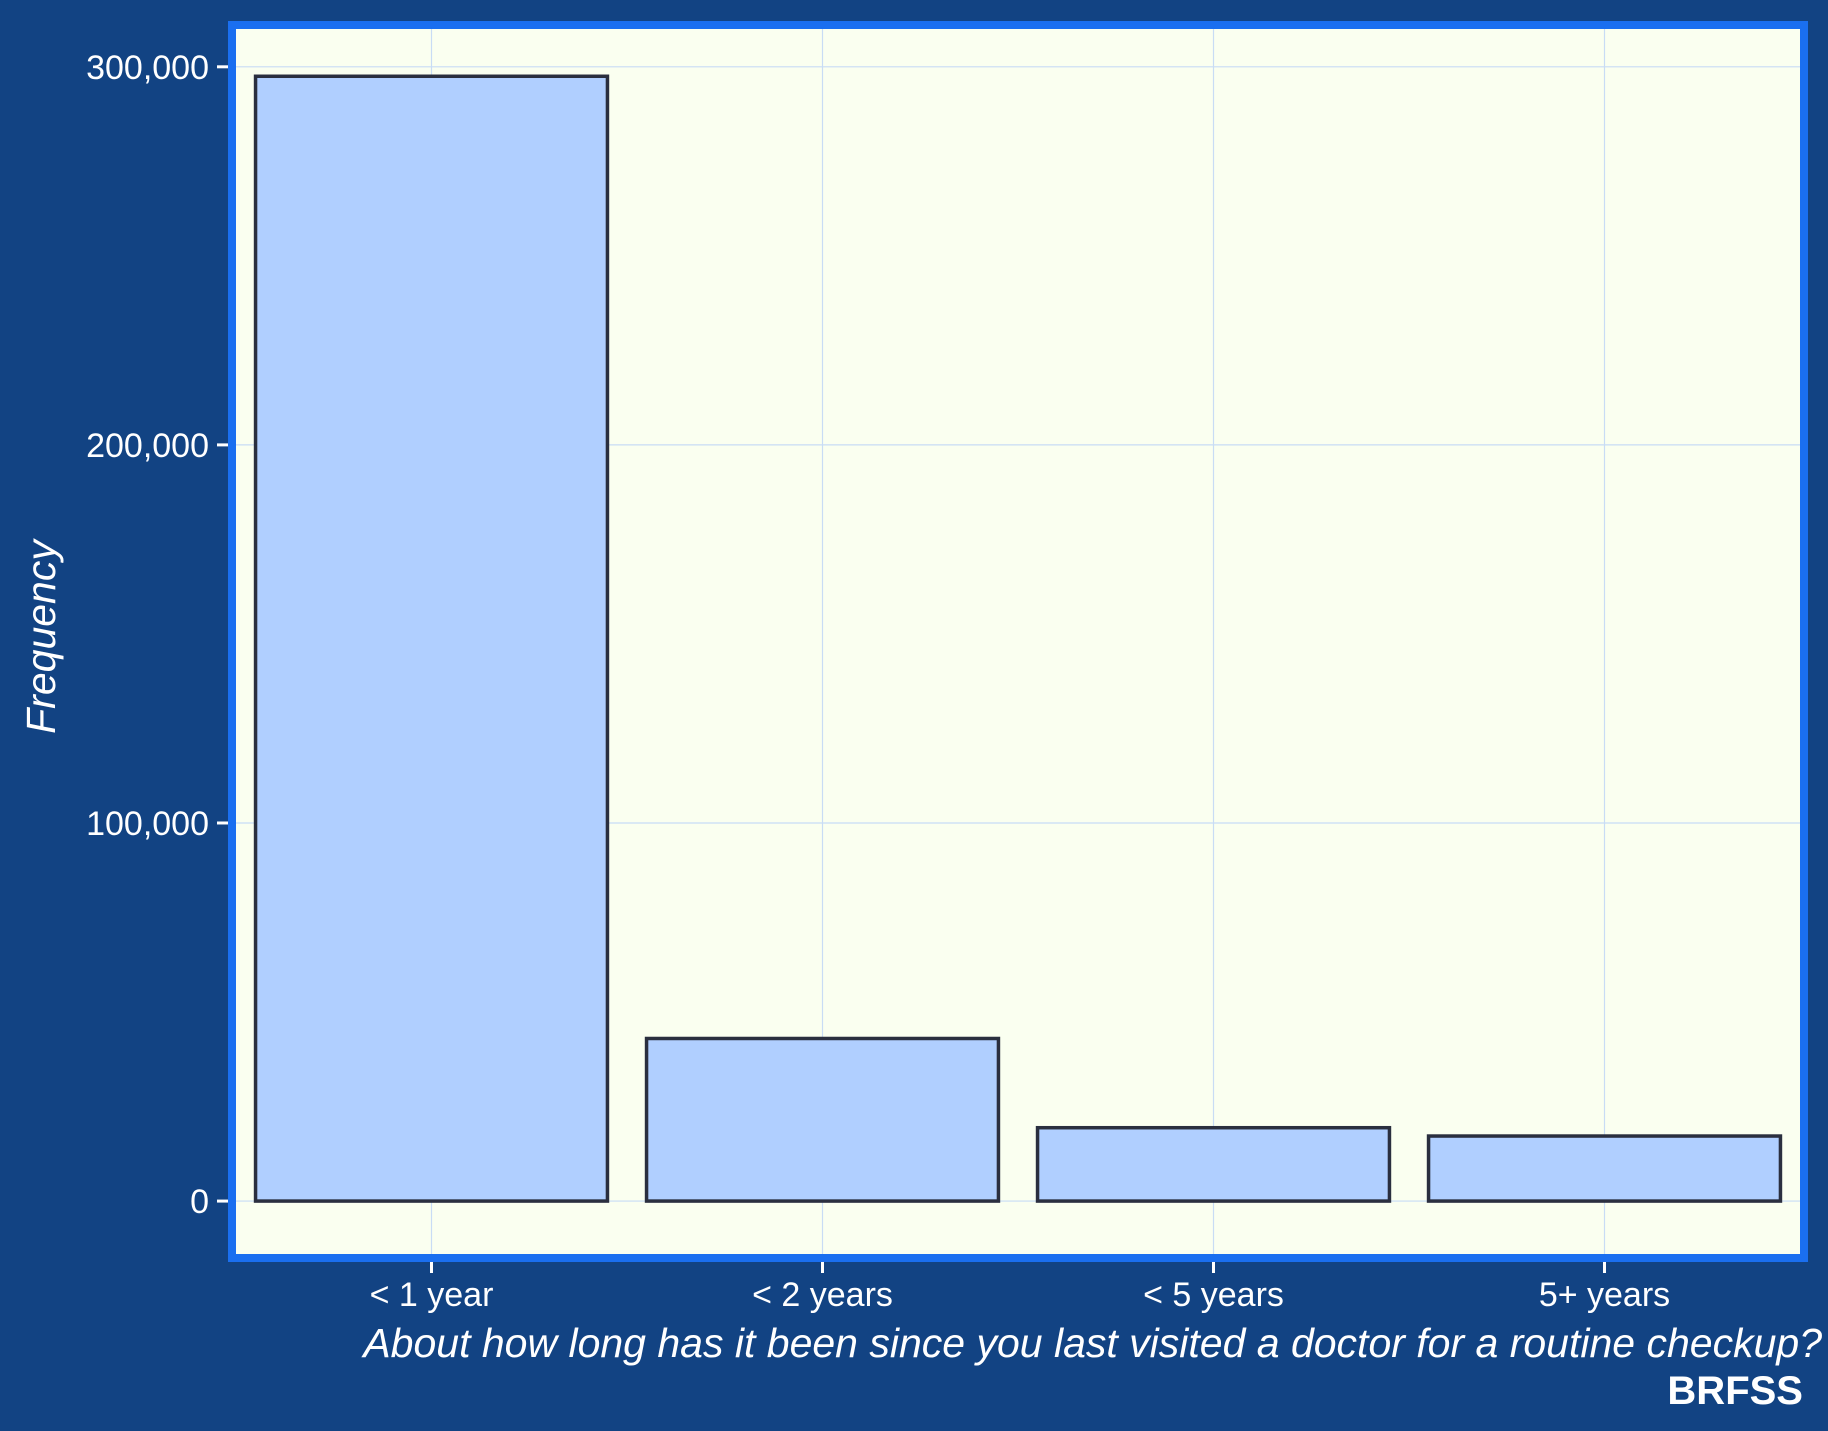  I want to click on y-axis-title: Frequency, so click(41, 636).